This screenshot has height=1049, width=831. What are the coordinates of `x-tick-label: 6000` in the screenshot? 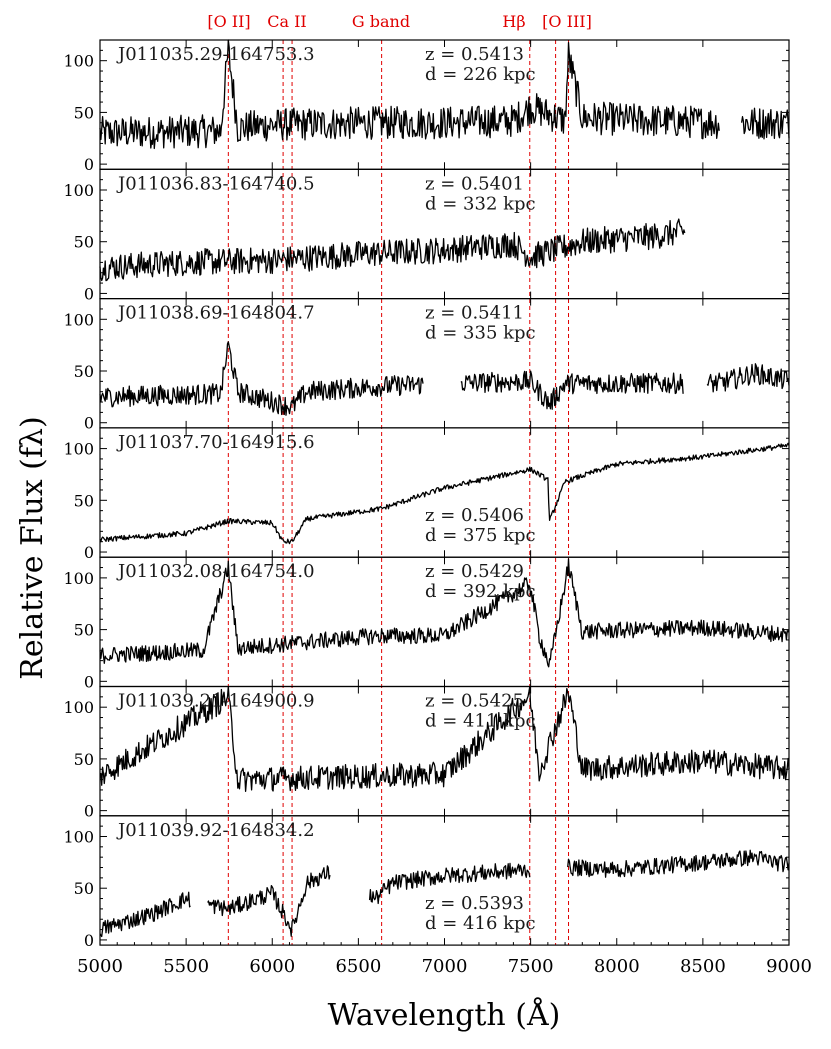 It's located at (272, 966).